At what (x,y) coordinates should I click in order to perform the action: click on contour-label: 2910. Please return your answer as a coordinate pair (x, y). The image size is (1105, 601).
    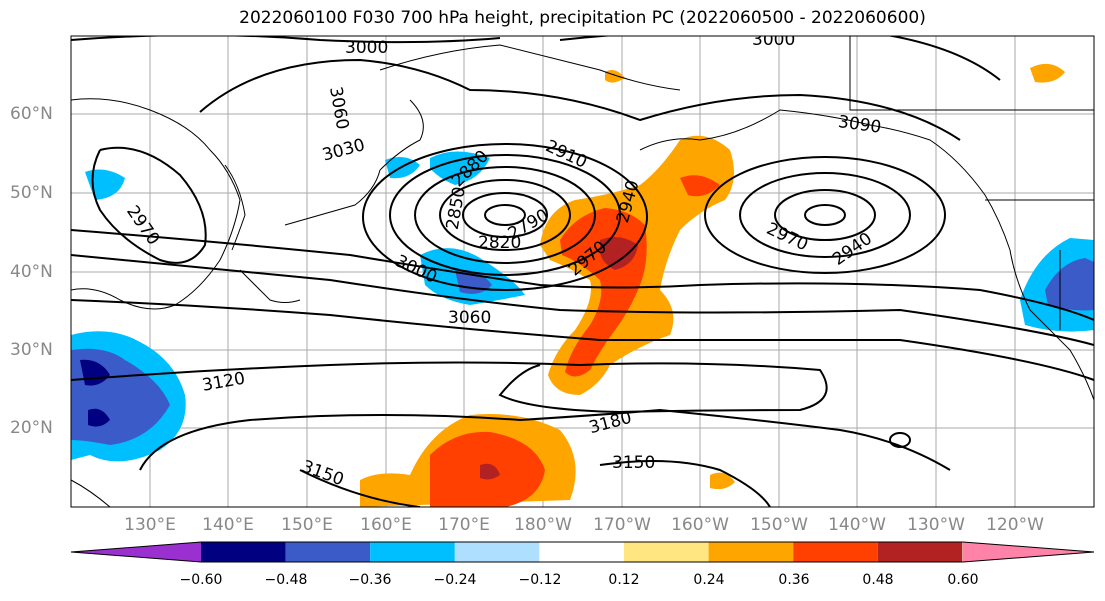
    Looking at the image, I should click on (566, 154).